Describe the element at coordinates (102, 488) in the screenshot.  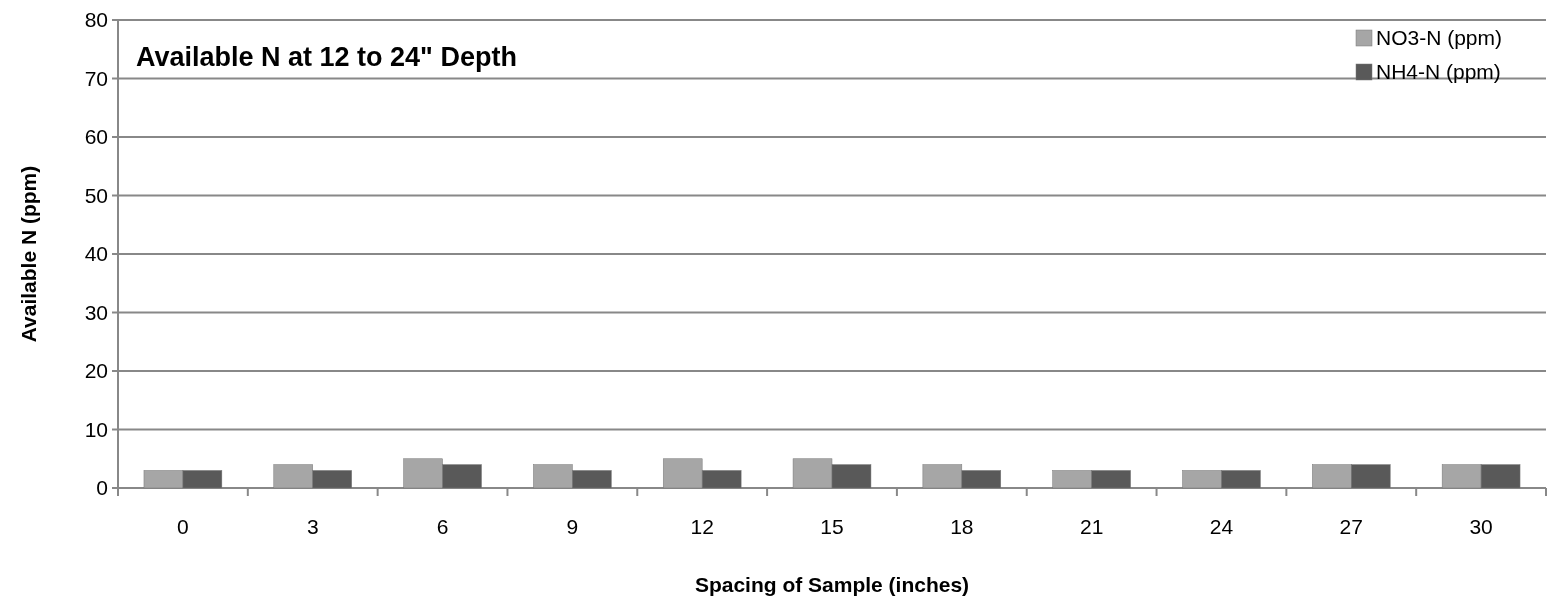
I see `y-tick-label: 0` at that location.